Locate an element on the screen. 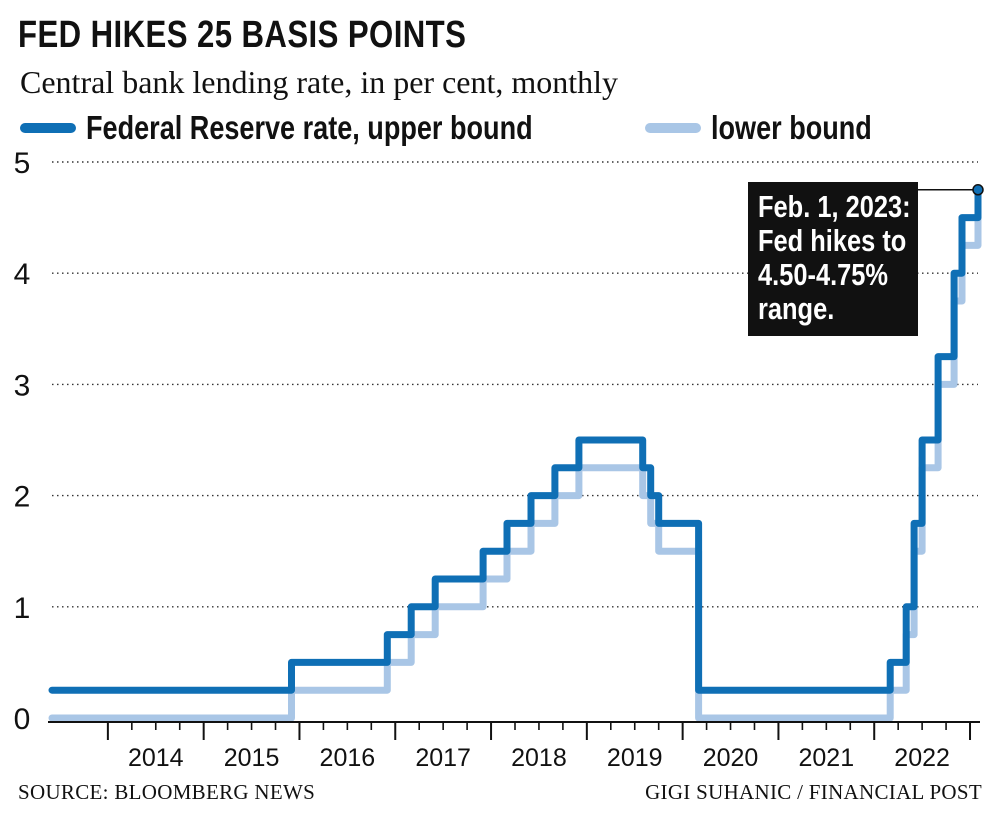 The height and width of the screenshot is (822, 1000). x-tick-label: 2019 is located at coordinates (635, 758).